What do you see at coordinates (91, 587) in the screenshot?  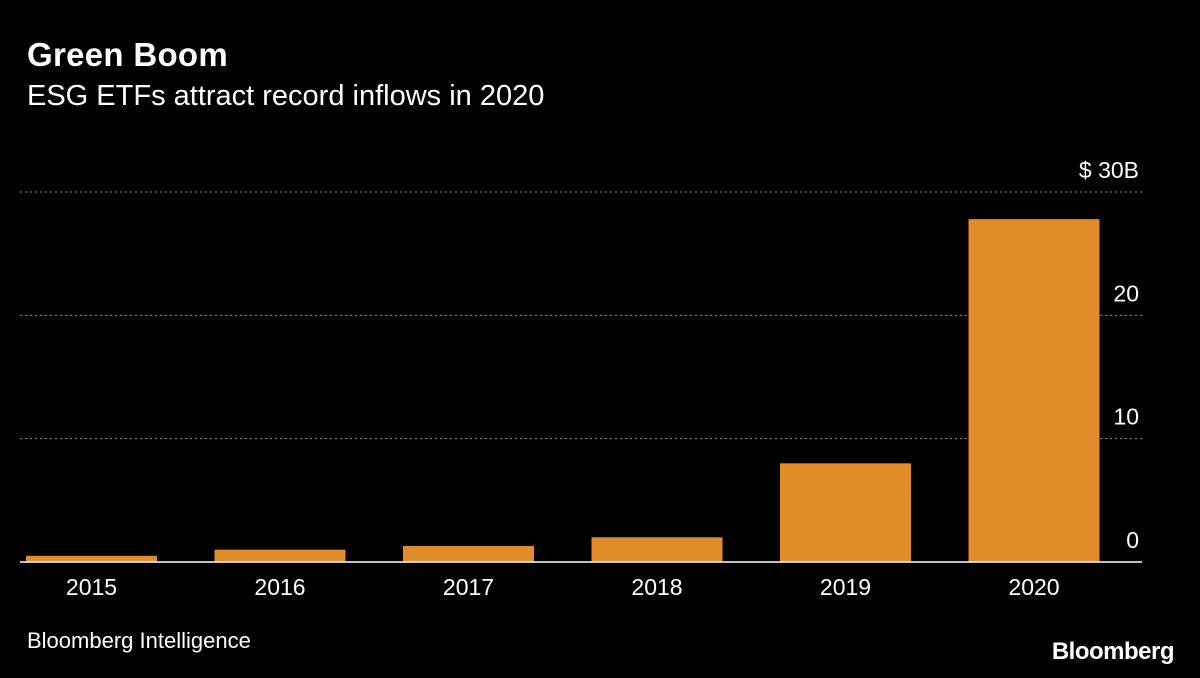 I see `x-tick-label-2015: 2015` at bounding box center [91, 587].